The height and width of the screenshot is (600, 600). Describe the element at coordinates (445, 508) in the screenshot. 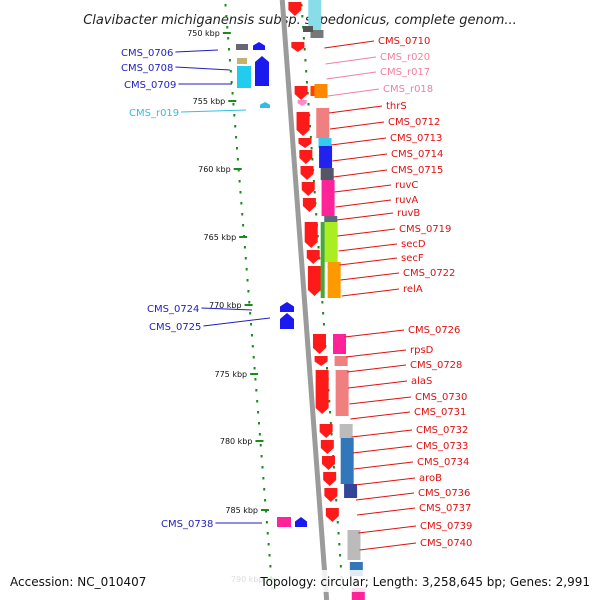

I see `gene-label-cms_0737: CMS_0737` at that location.